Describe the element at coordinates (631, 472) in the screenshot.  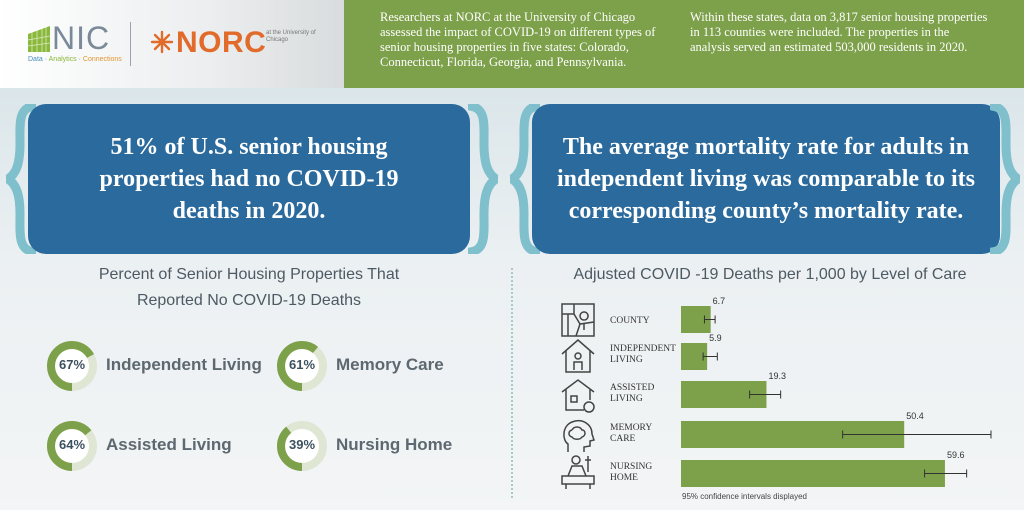
I see `category-label: NURSING HOME` at that location.